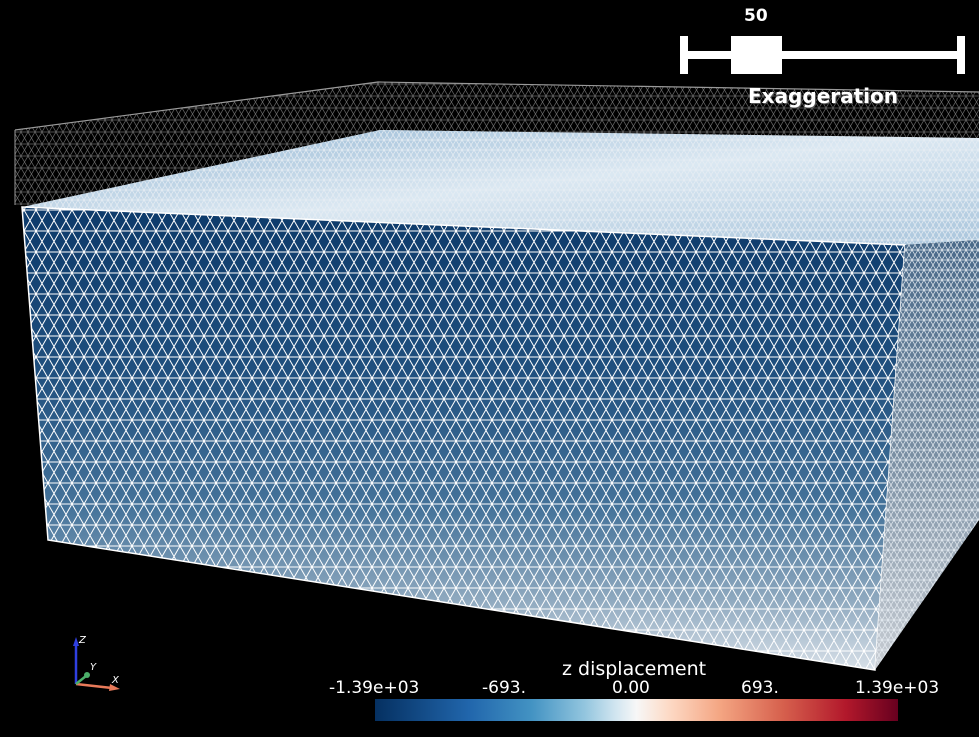 The height and width of the screenshot is (737, 979). What do you see at coordinates (81, 680) in the screenshot?
I see `y-axis-arrow` at bounding box center [81, 680].